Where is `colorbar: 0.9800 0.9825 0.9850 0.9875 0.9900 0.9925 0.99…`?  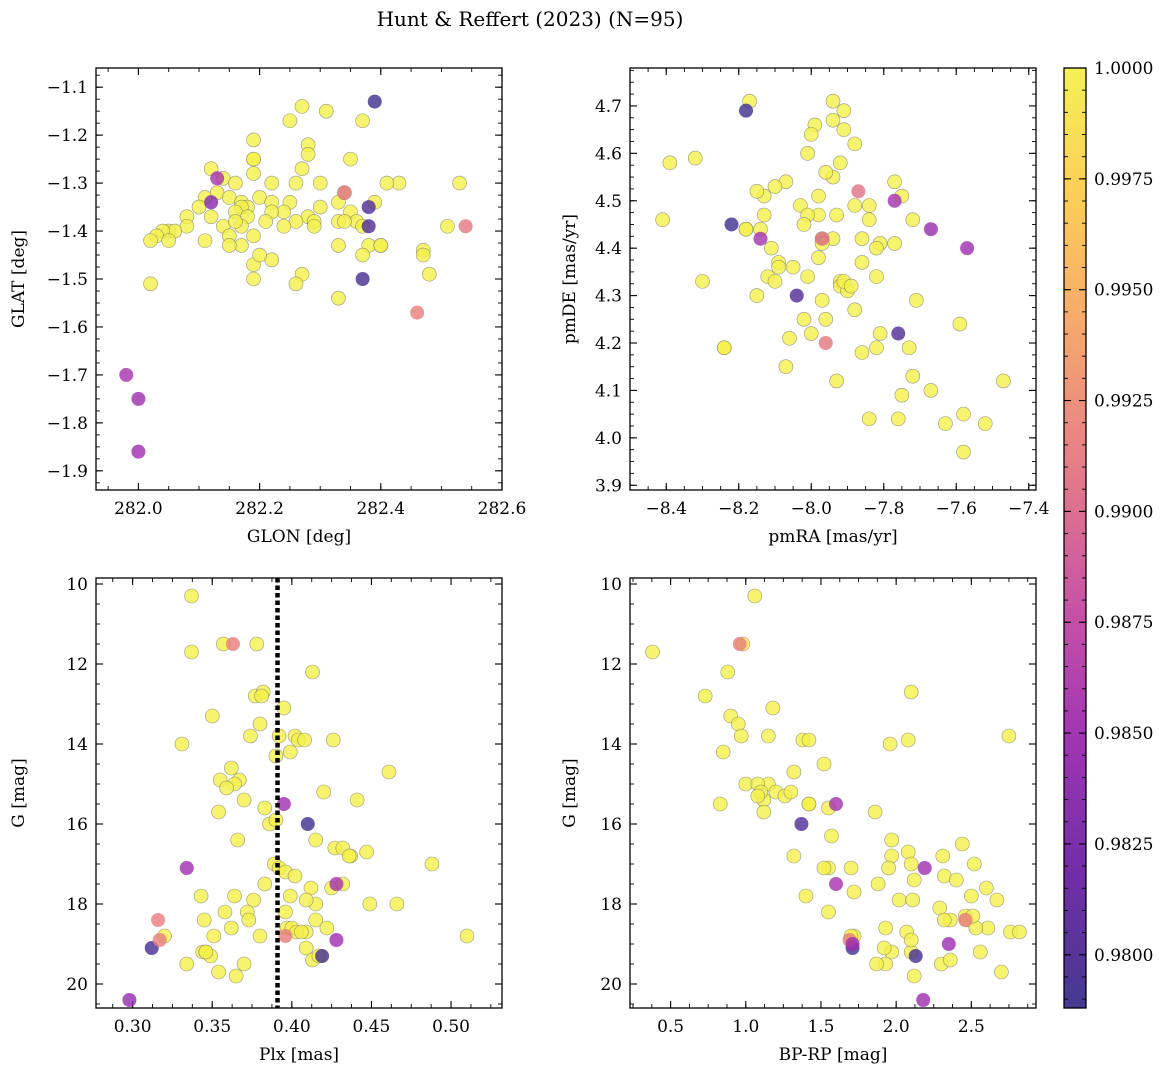 colorbar: 0.9800 0.9825 0.9850 0.9875 0.9900 0.9925 0.99… is located at coordinates (1108, 534).